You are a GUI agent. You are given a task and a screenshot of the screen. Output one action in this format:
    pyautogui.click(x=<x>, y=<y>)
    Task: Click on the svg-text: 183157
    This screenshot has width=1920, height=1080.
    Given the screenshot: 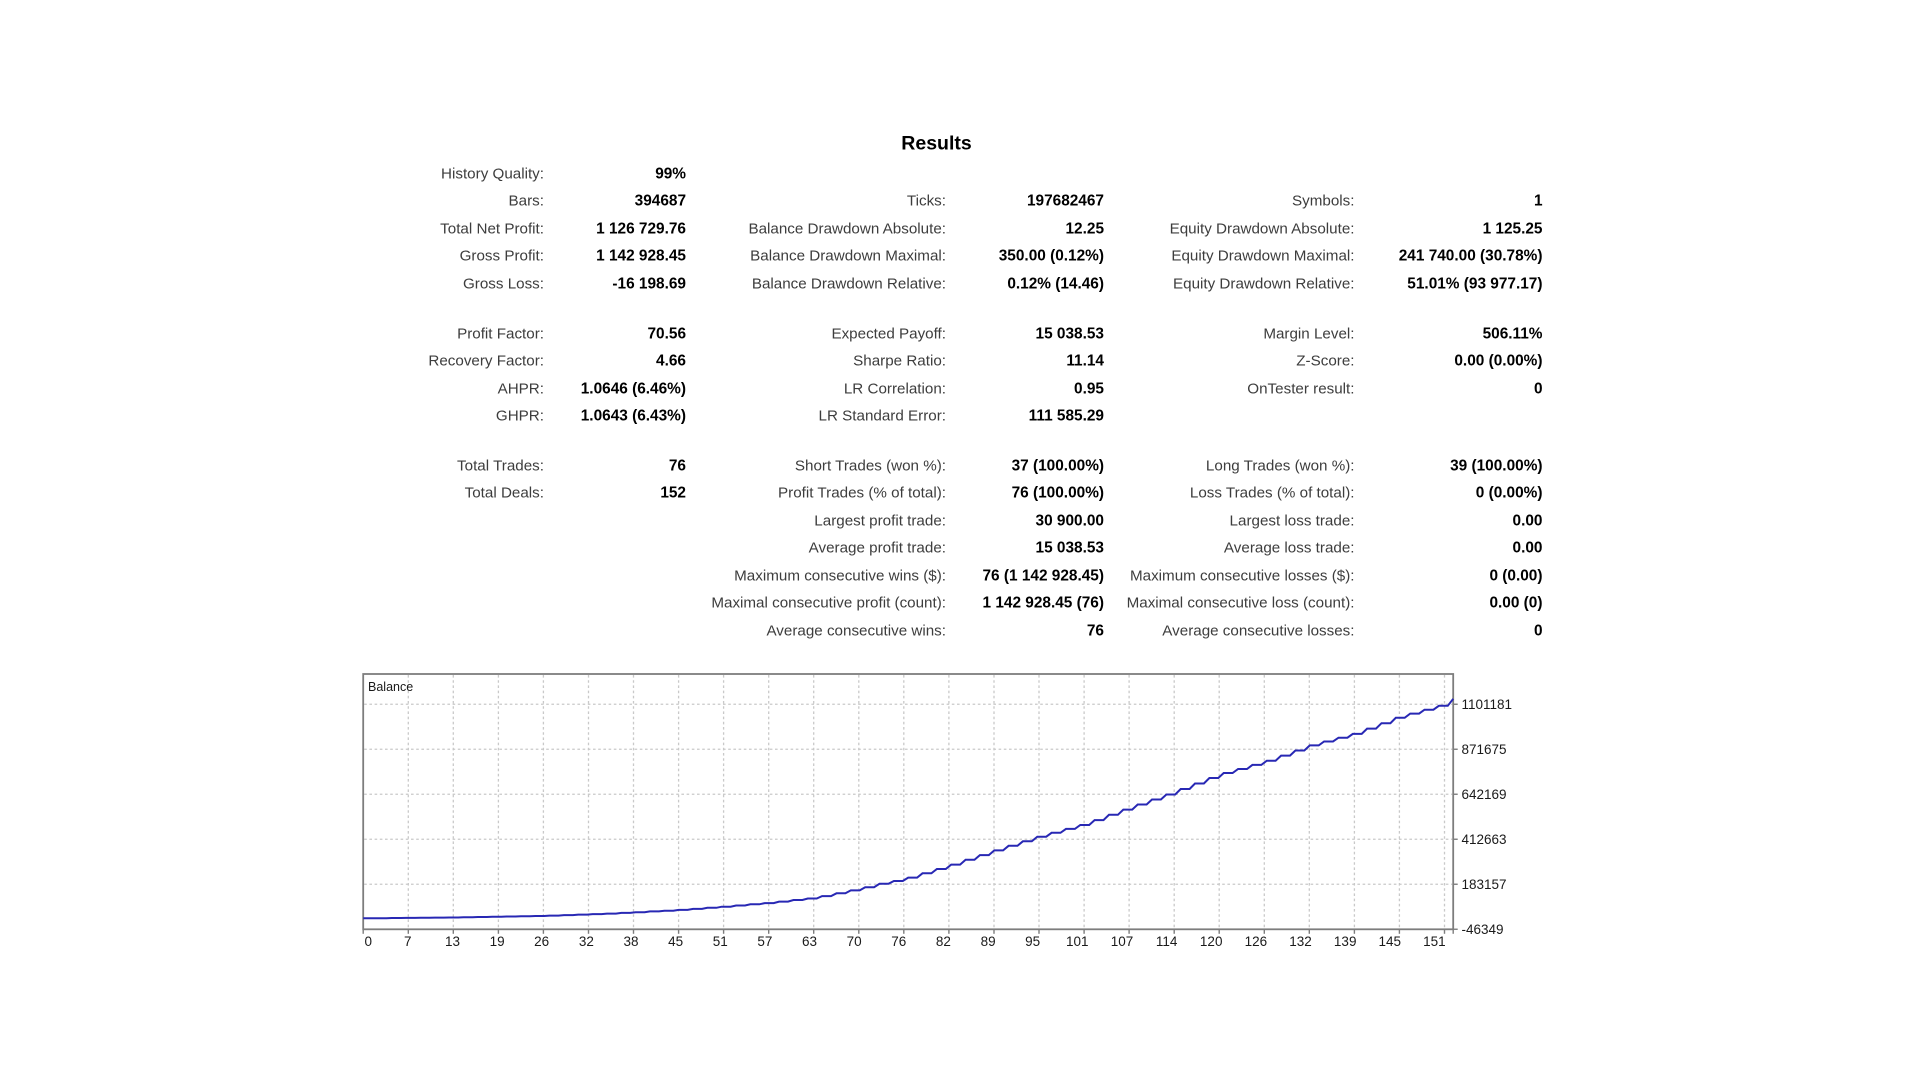 What is the action you would take?
    pyautogui.click(x=1484, y=884)
    